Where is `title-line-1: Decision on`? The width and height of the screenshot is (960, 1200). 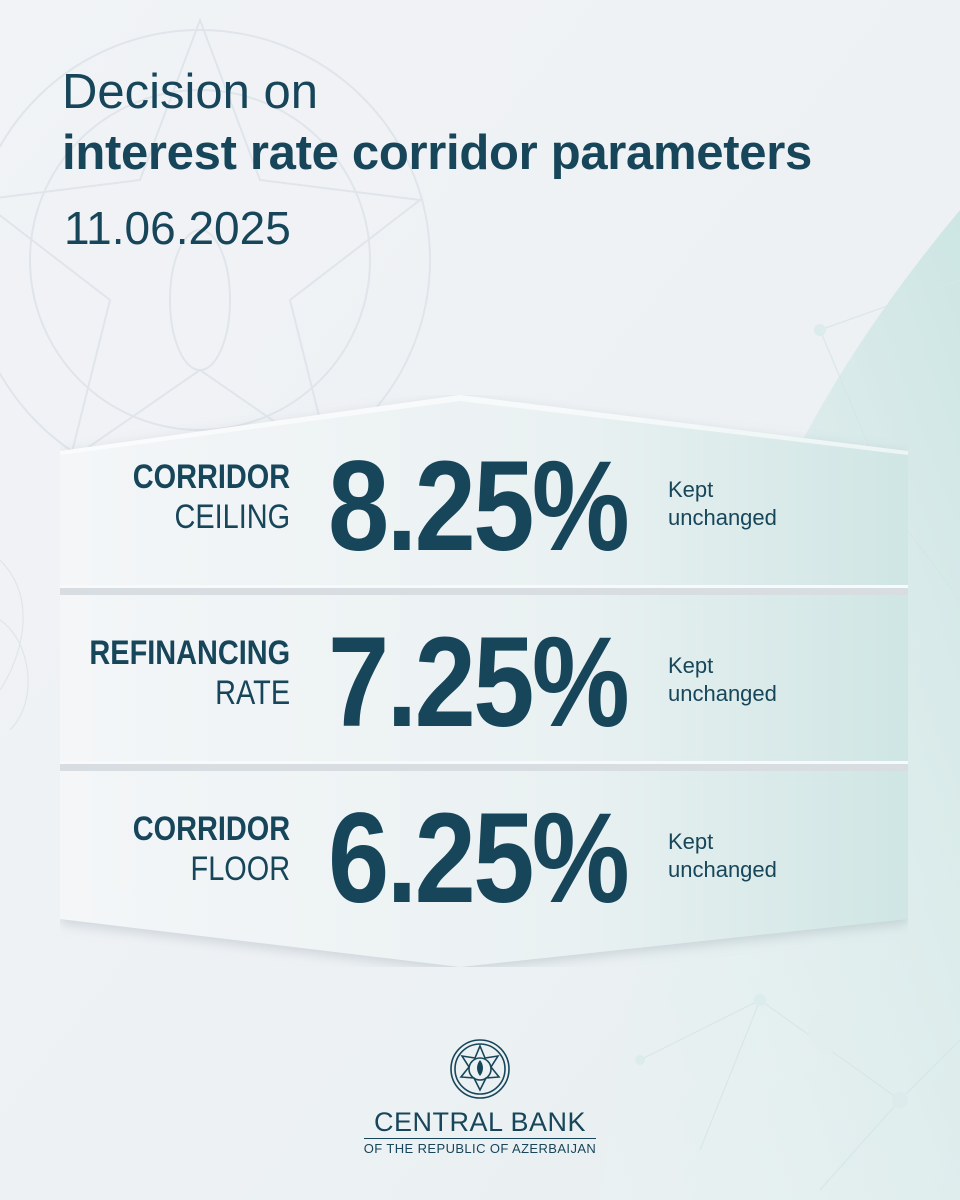 title-line-1: Decision on is located at coordinates (190, 92).